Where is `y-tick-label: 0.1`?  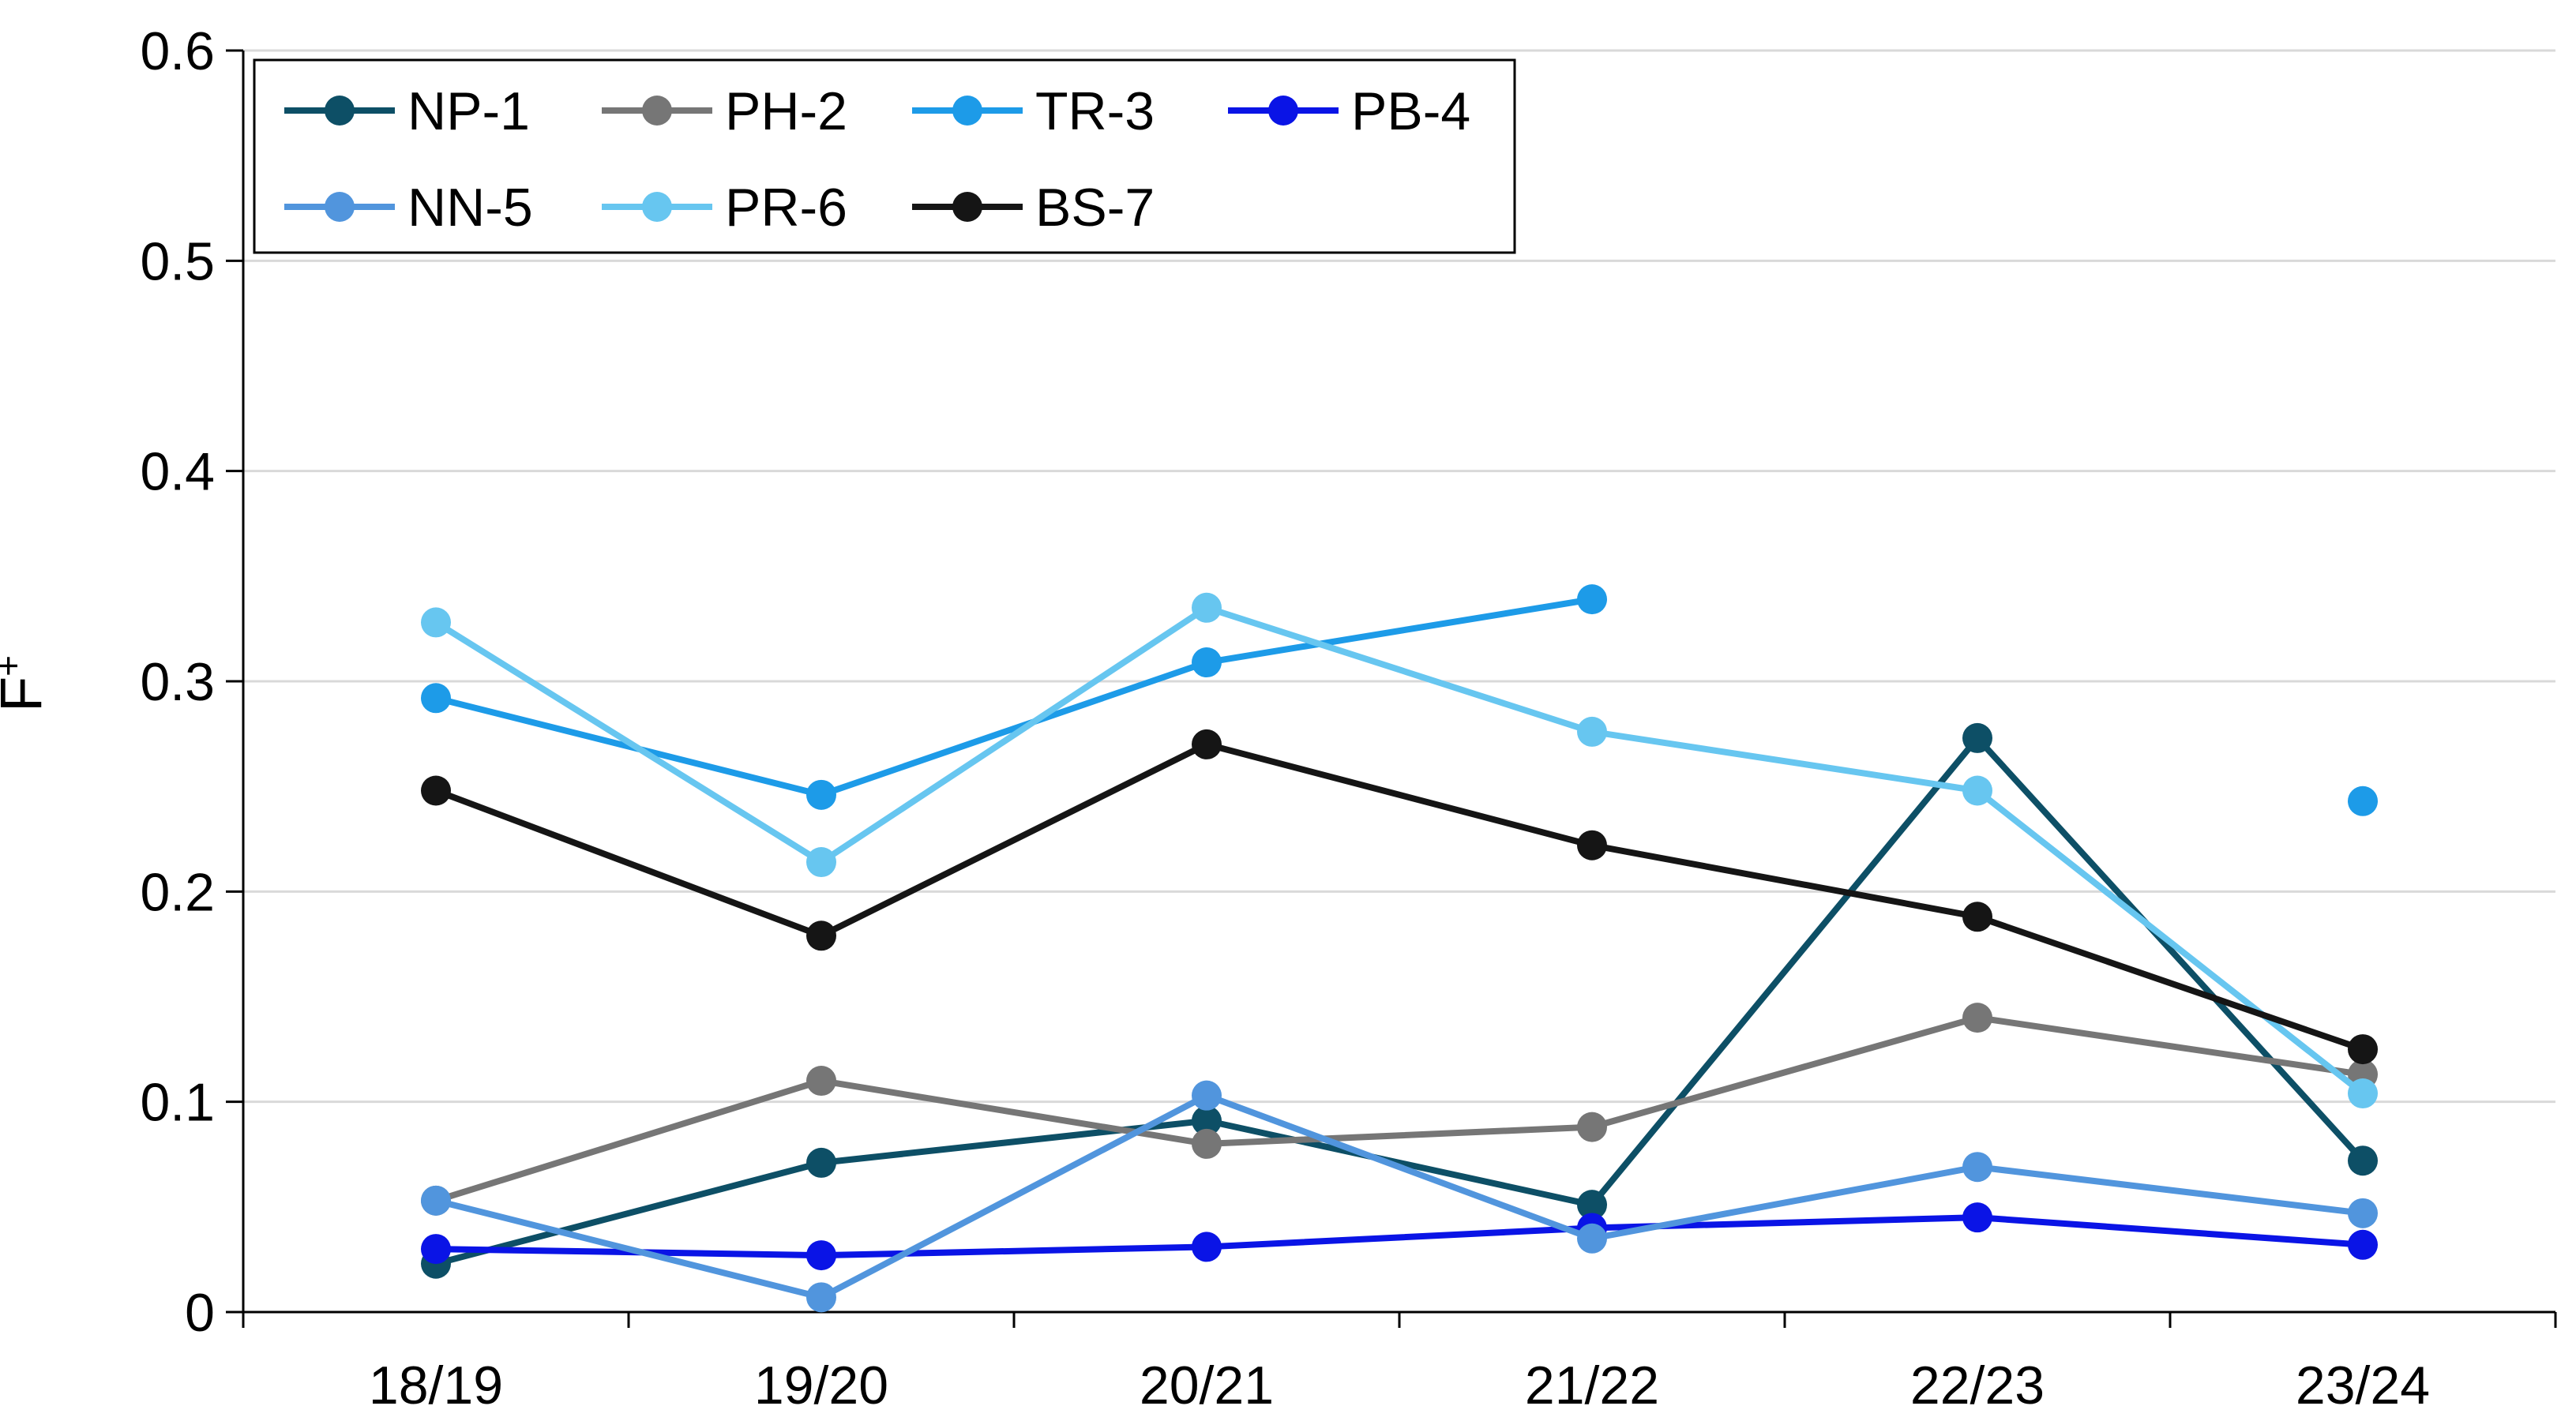
y-tick-label: 0.1 is located at coordinates (177, 1103).